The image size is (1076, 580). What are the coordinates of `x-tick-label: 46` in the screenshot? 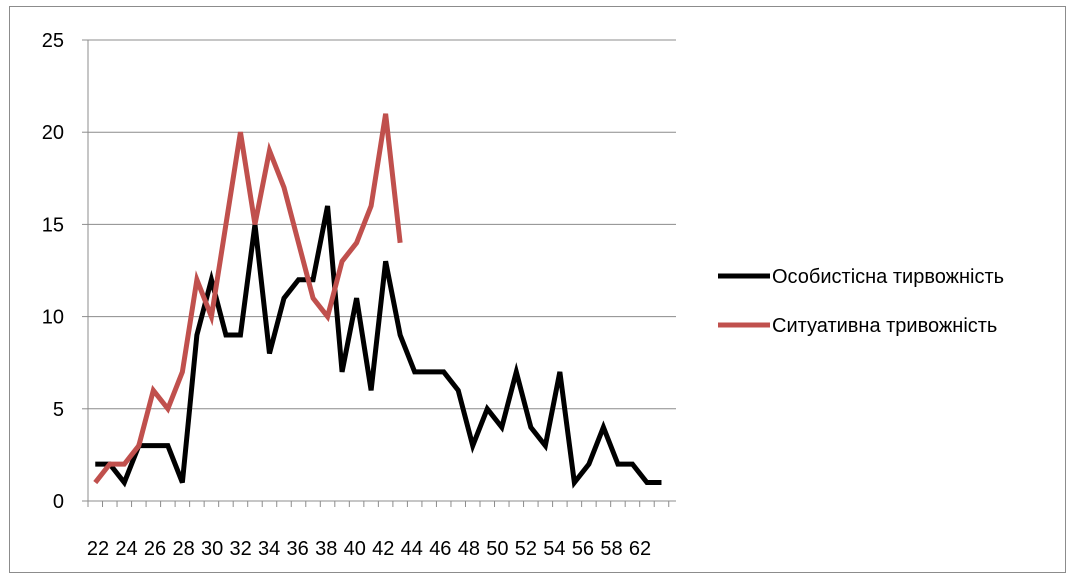 It's located at (440, 549).